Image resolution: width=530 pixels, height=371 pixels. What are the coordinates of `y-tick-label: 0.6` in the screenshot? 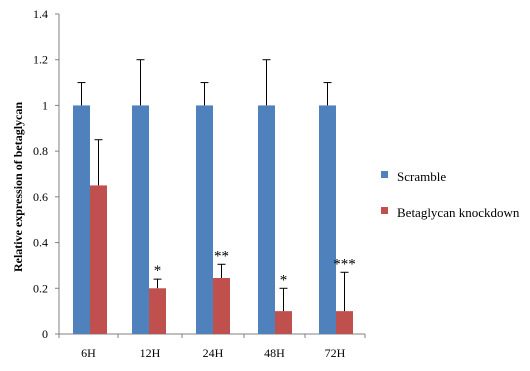 It's located at (40, 197).